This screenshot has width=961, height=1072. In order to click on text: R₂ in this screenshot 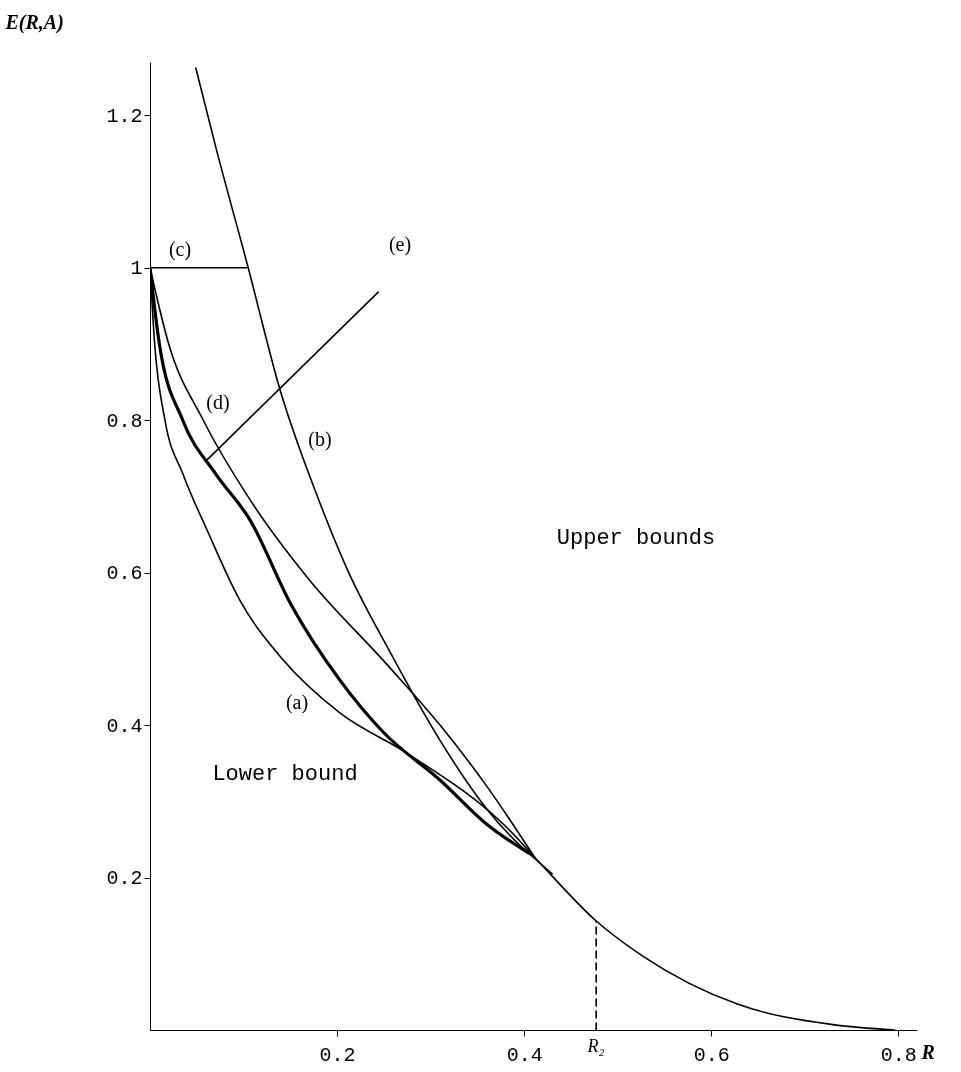, I will do `click(595, 1046)`.